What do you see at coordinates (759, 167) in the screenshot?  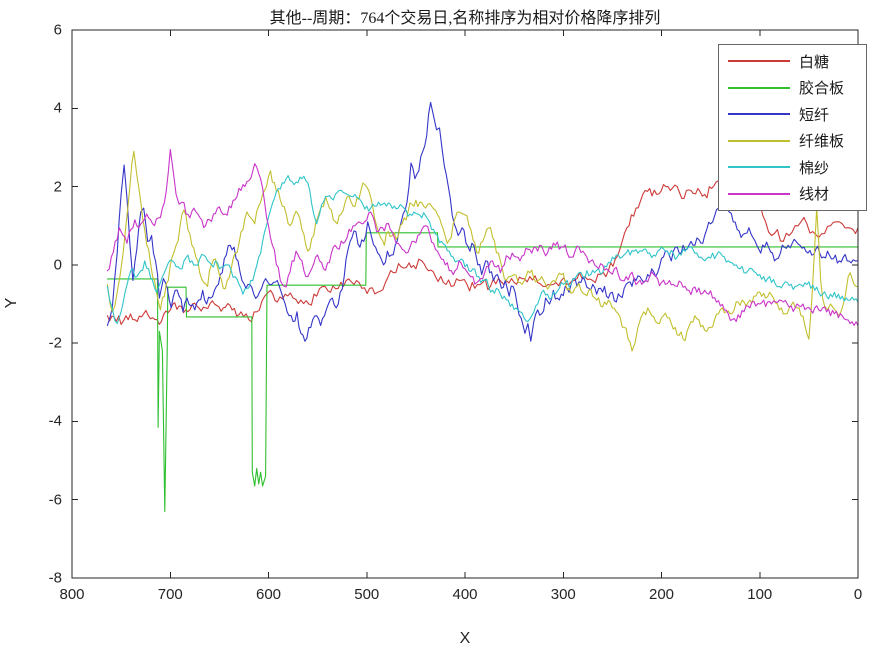 I see `legend-line-sample-cotton-yarn` at bounding box center [759, 167].